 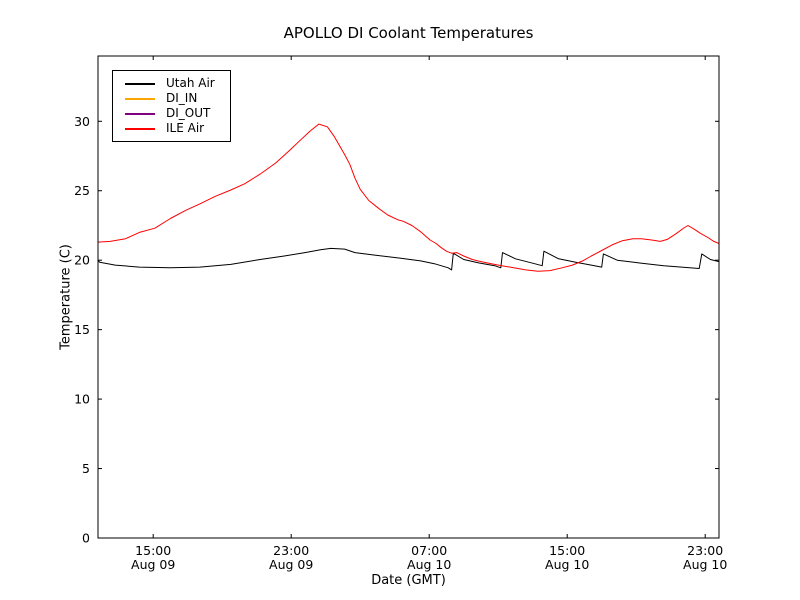 What do you see at coordinates (140, 113) in the screenshot?
I see `legend-line-di-out` at bounding box center [140, 113].